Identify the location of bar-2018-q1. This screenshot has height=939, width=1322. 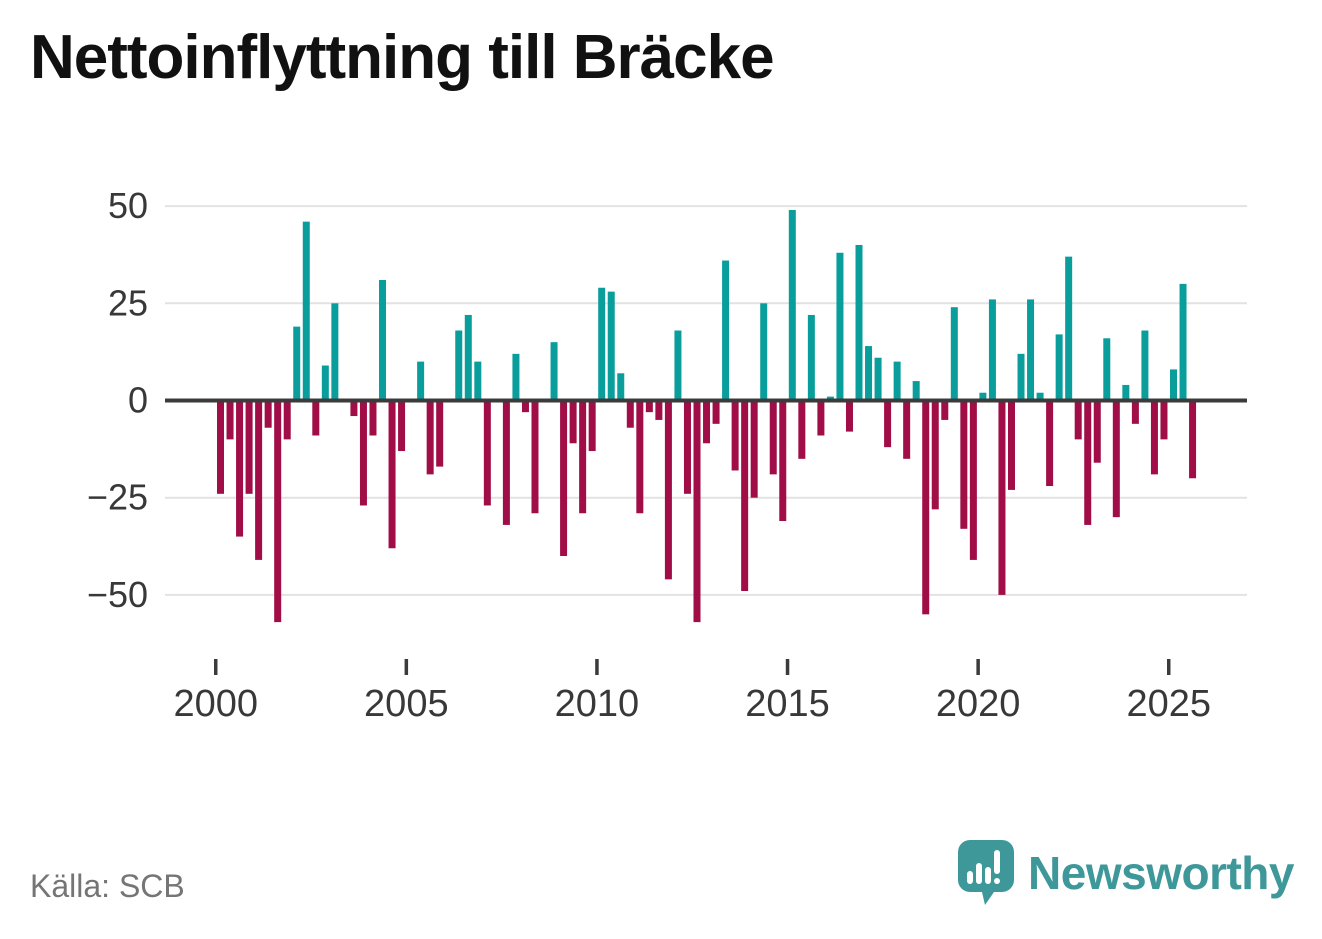
(907, 429).